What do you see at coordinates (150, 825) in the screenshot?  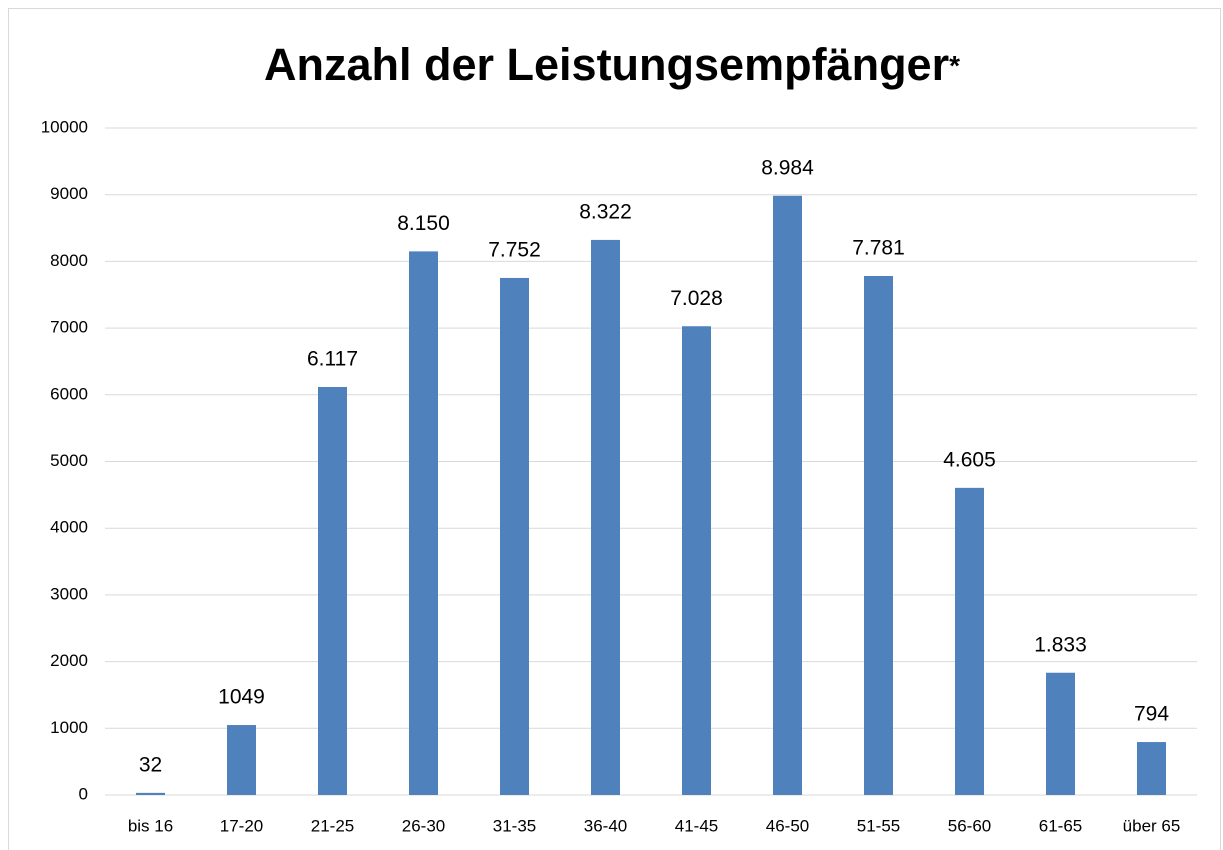 I see `x-tick-label: bis 16` at bounding box center [150, 825].